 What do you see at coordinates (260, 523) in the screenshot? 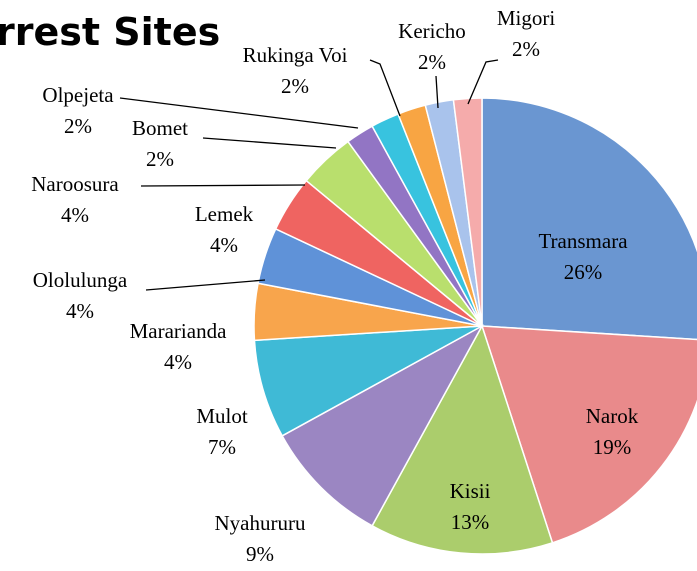
I see `slice-label: Nyahururu` at bounding box center [260, 523].